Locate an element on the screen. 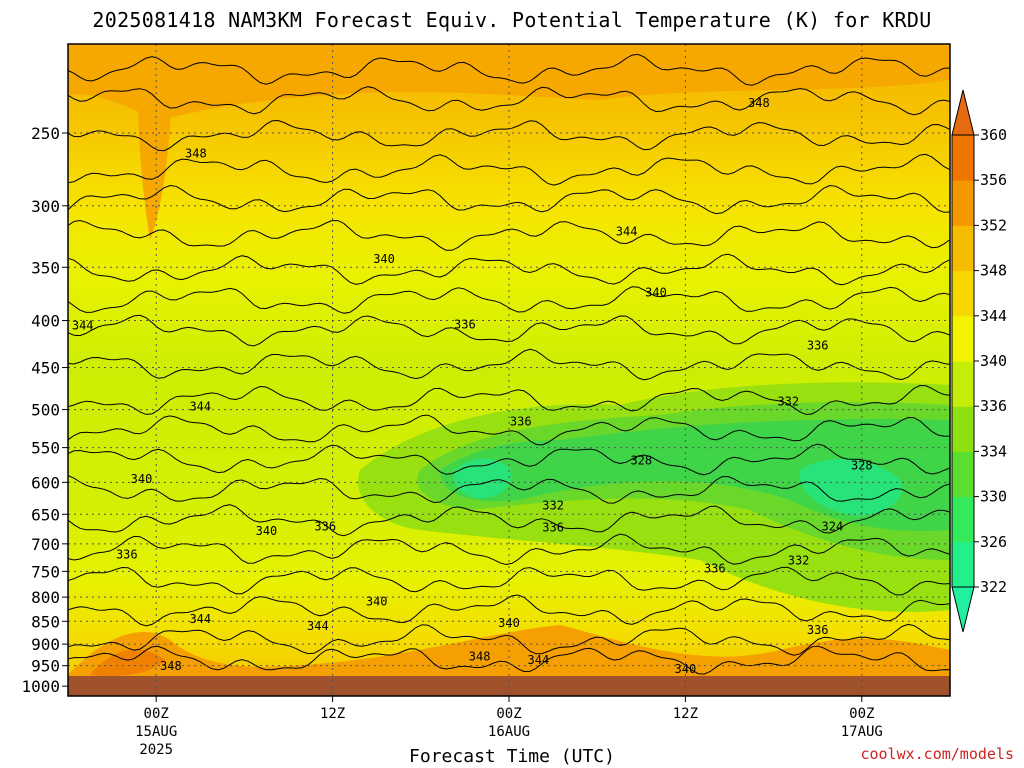  colorbar-label: 330 is located at coordinates (993, 497).